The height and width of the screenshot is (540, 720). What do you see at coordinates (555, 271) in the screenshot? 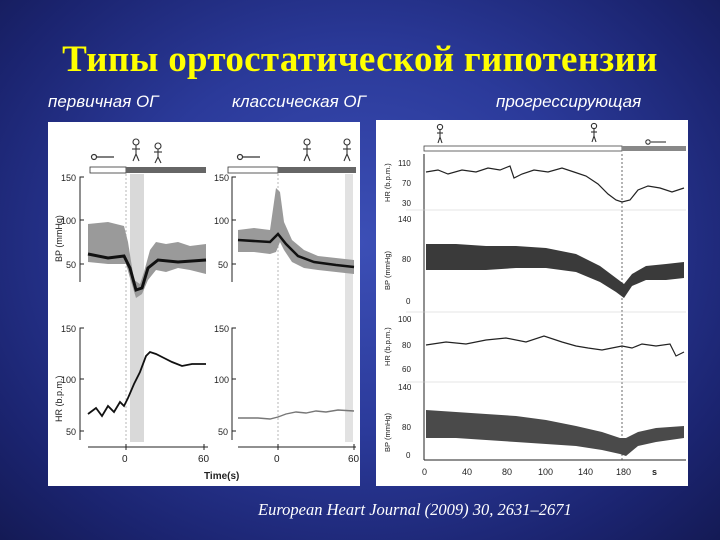
I see `bp-band-top` at bounding box center [555, 271].